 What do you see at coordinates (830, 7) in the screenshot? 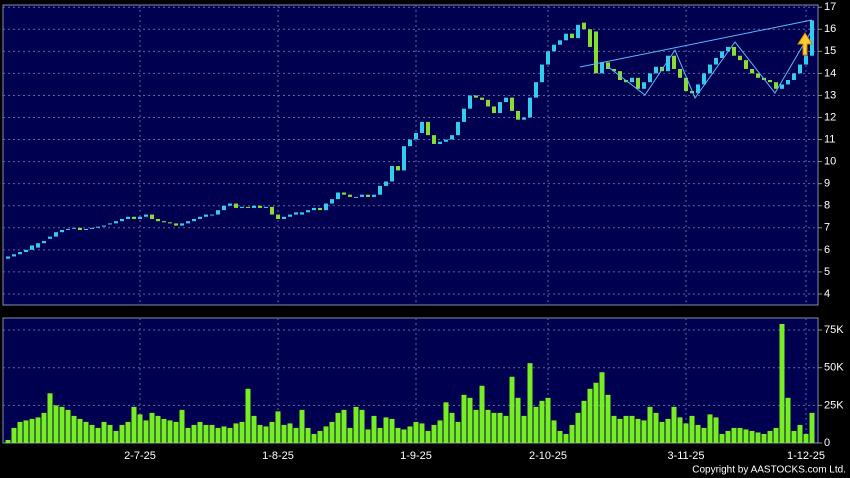
I see `y-tick-label: 17` at bounding box center [830, 7].